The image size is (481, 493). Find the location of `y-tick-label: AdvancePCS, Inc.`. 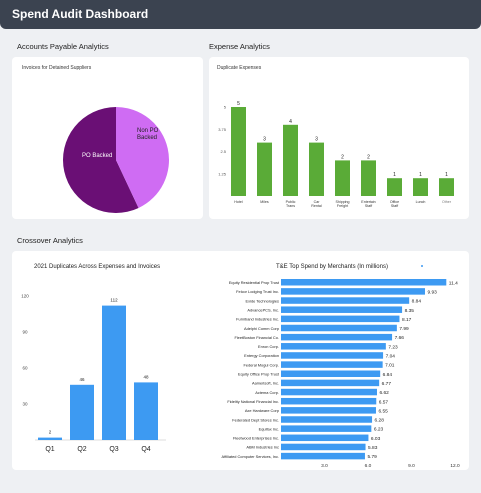

y-tick-label: AdvancePCS, Inc. is located at coordinates (263, 309).